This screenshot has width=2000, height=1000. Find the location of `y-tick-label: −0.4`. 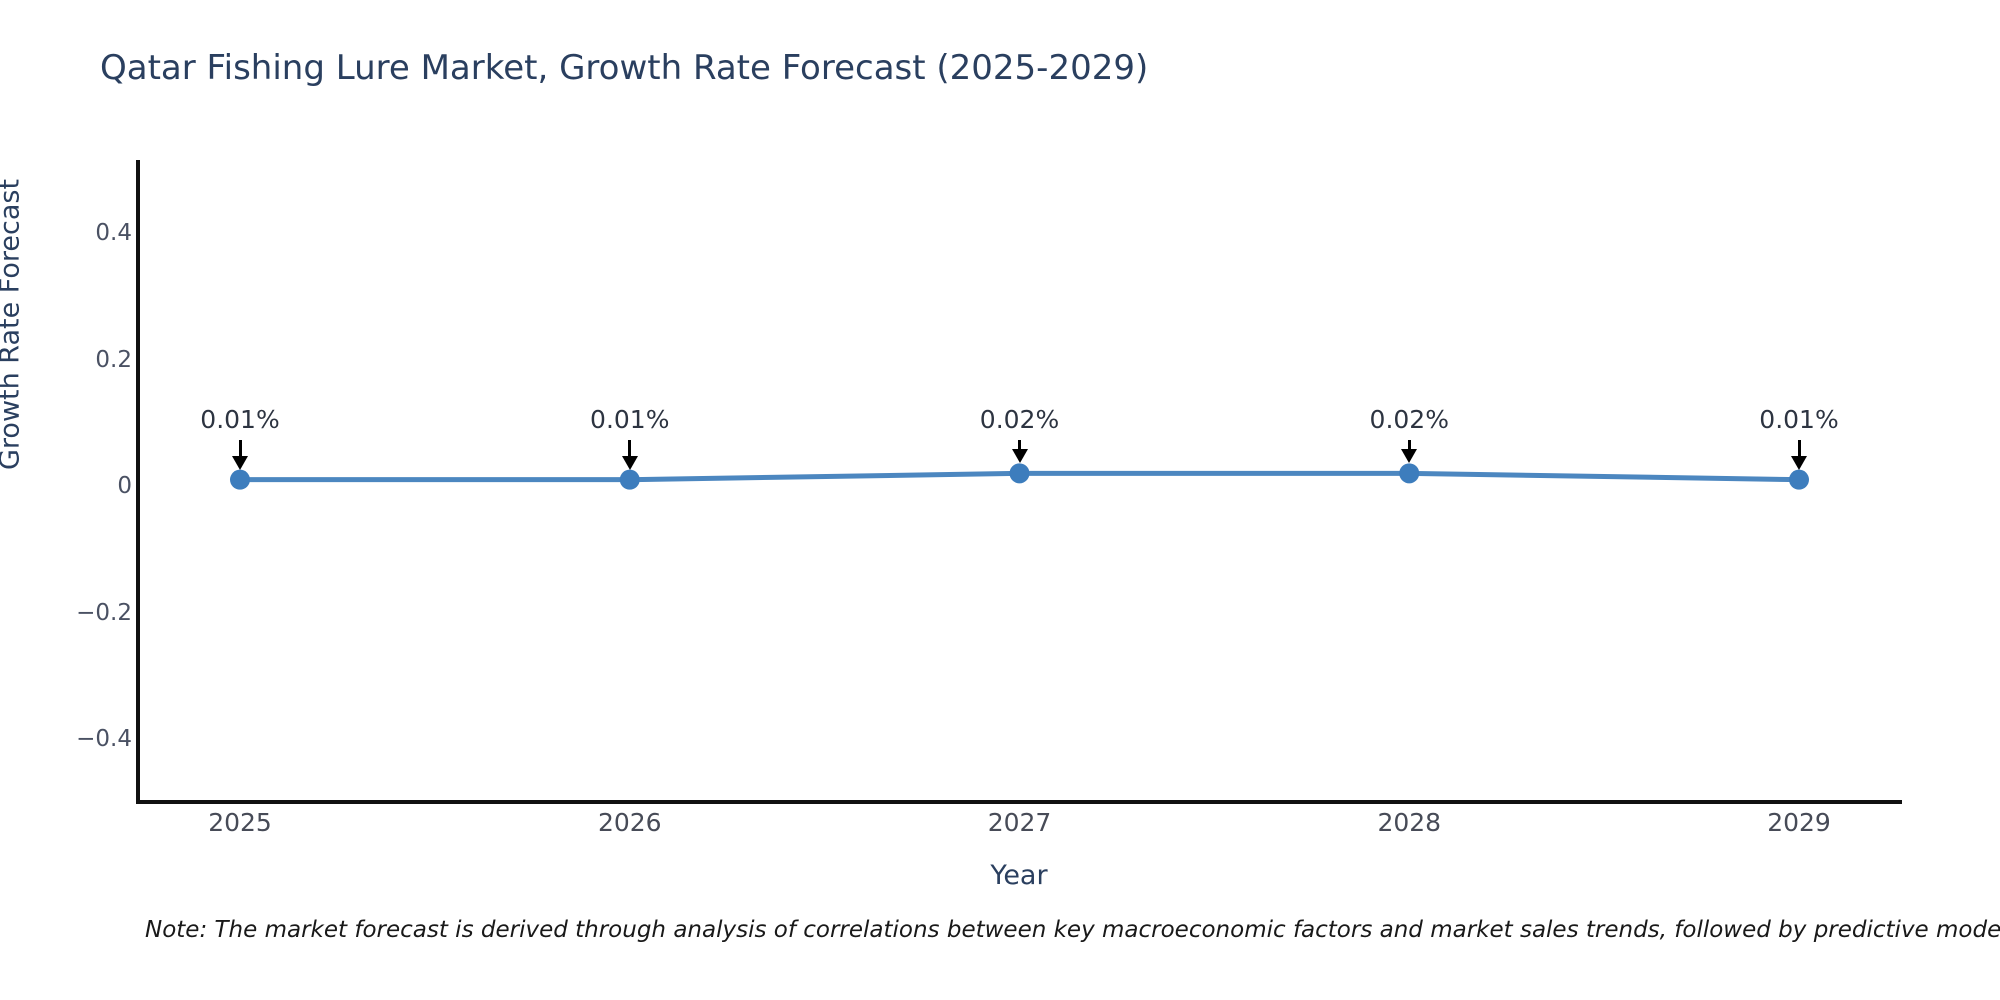

y-tick-label: −0.4 is located at coordinates (104, 739).